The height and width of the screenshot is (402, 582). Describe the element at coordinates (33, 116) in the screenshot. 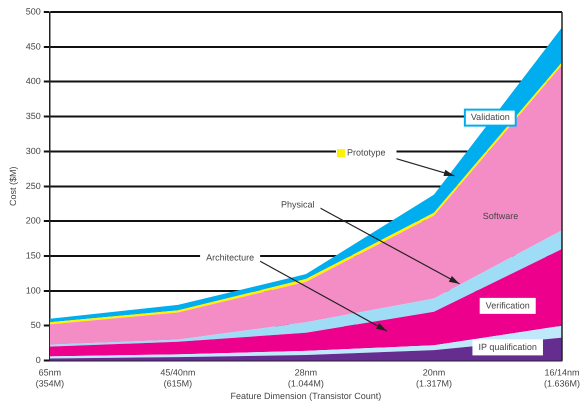

I see `y-tick-label: 350` at that location.